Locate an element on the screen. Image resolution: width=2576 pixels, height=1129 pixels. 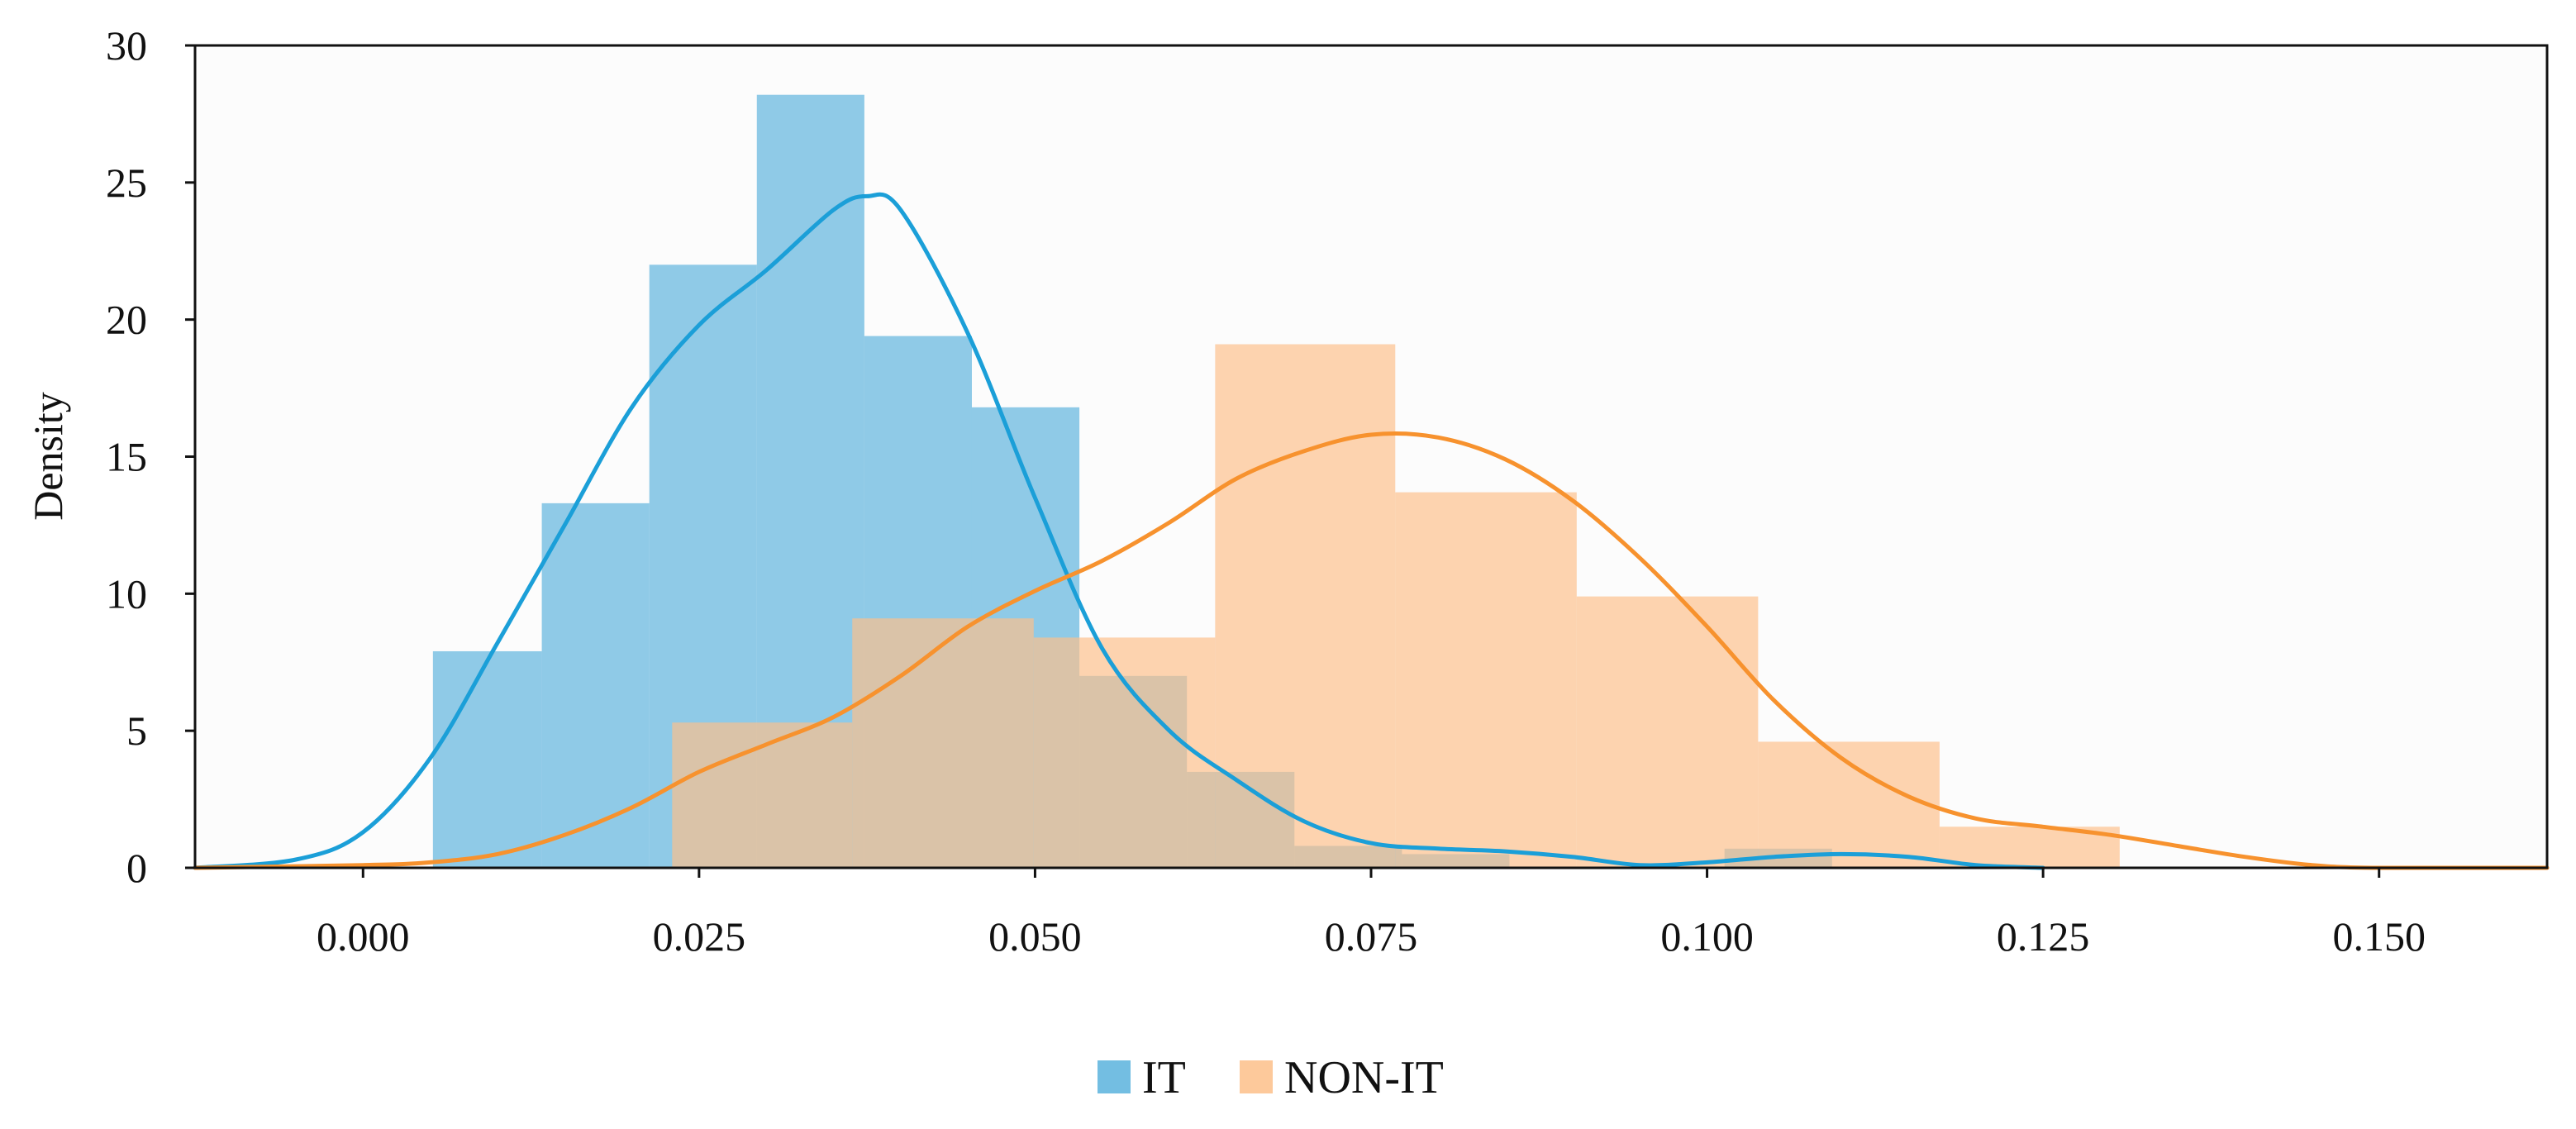
x-tick-label: 0.050 is located at coordinates (1035, 936).